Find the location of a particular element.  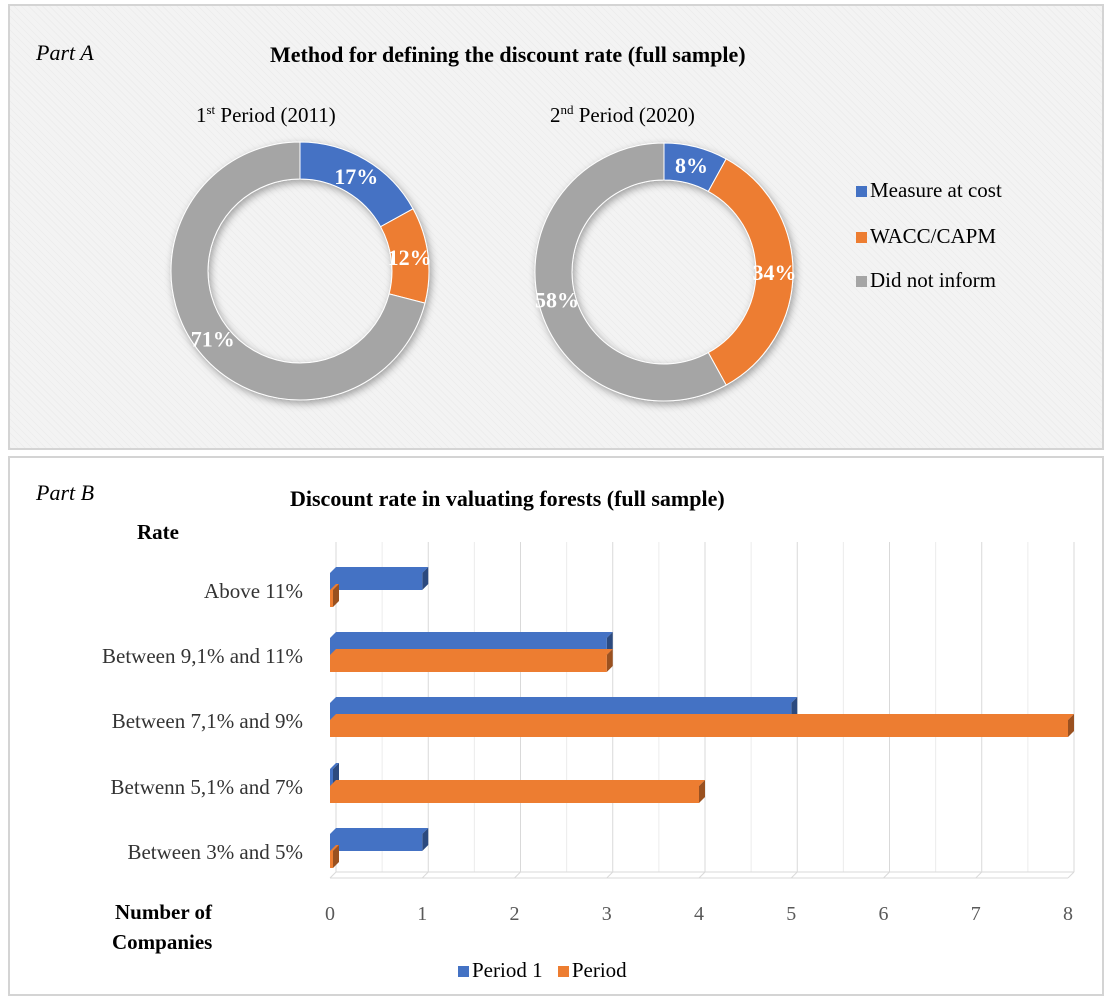

x-tick-label: 7 is located at coordinates (976, 914).